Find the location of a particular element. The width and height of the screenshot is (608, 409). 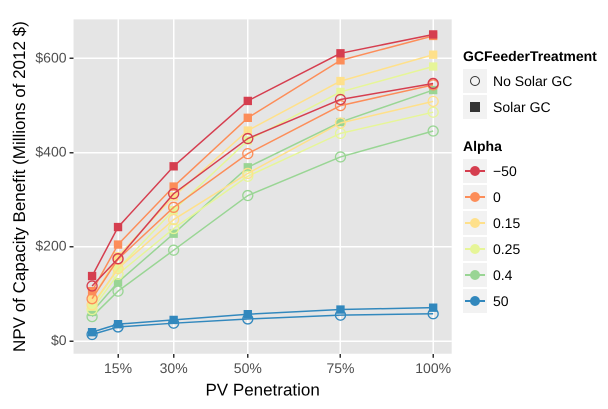

text: Solar GC is located at coordinates (522, 107).